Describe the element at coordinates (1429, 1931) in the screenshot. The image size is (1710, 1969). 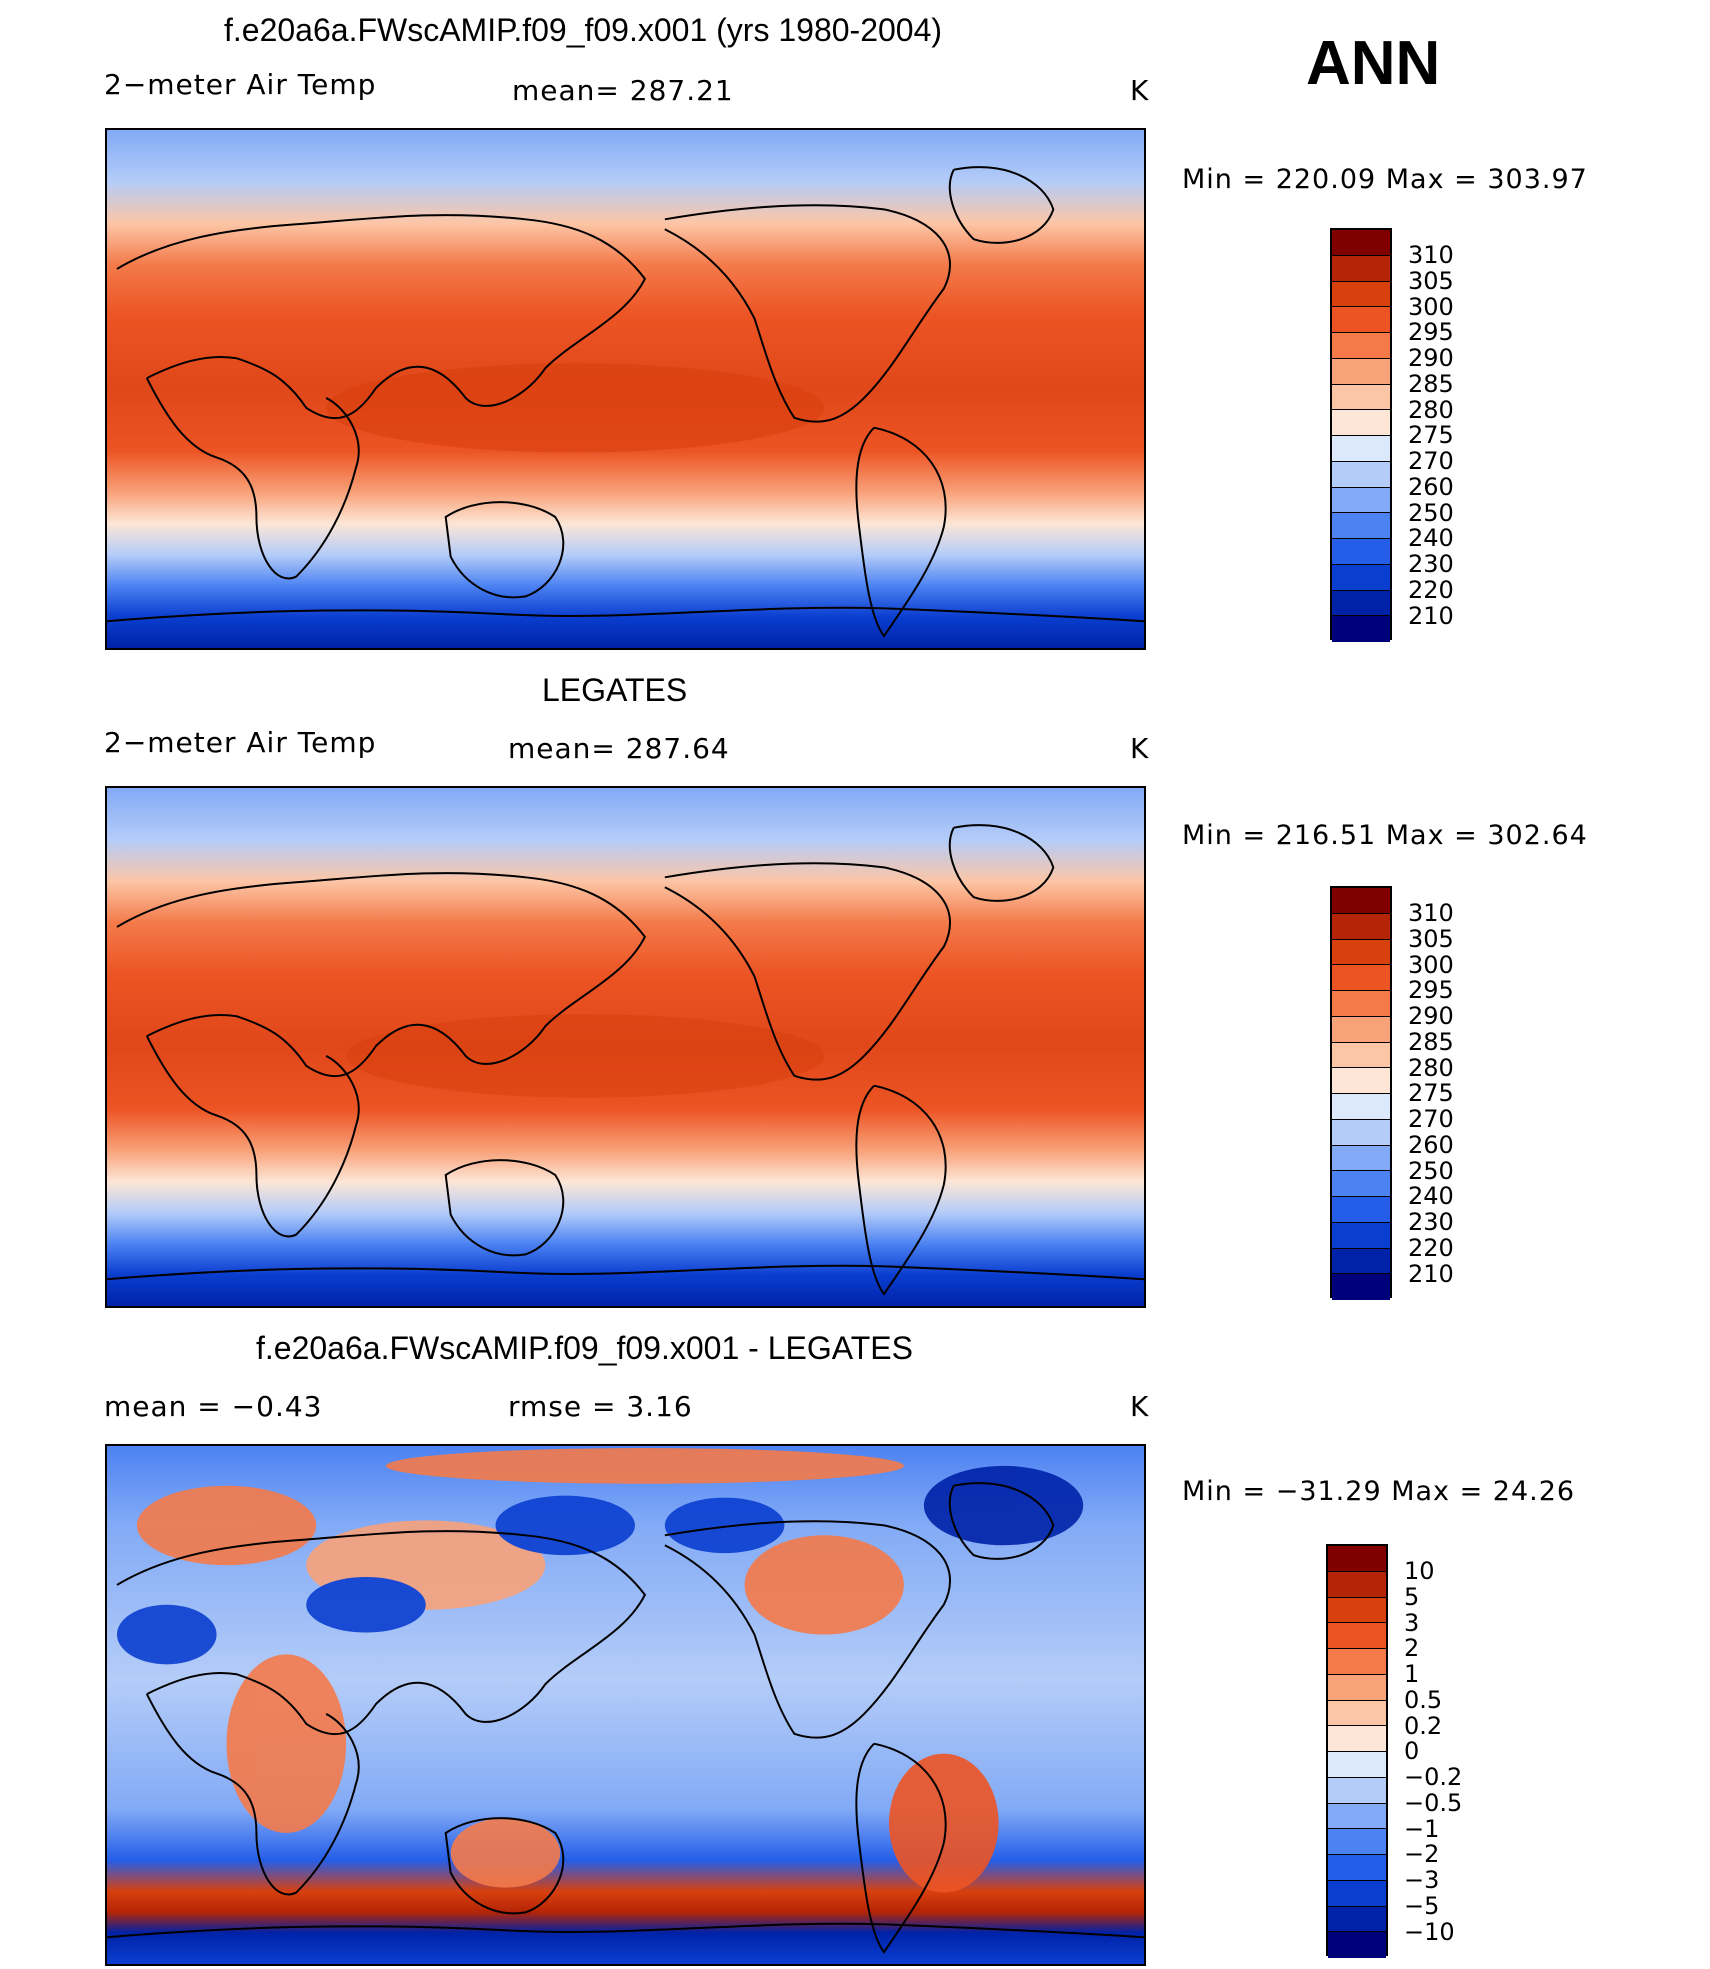
I see `colorbar-tick-label: −10` at that location.